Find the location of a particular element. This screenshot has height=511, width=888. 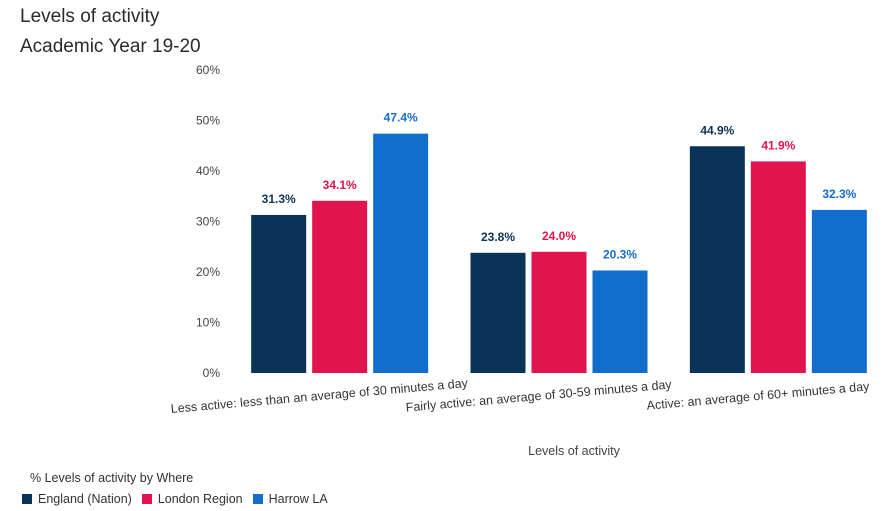

data-label: 34.1% is located at coordinates (340, 185).